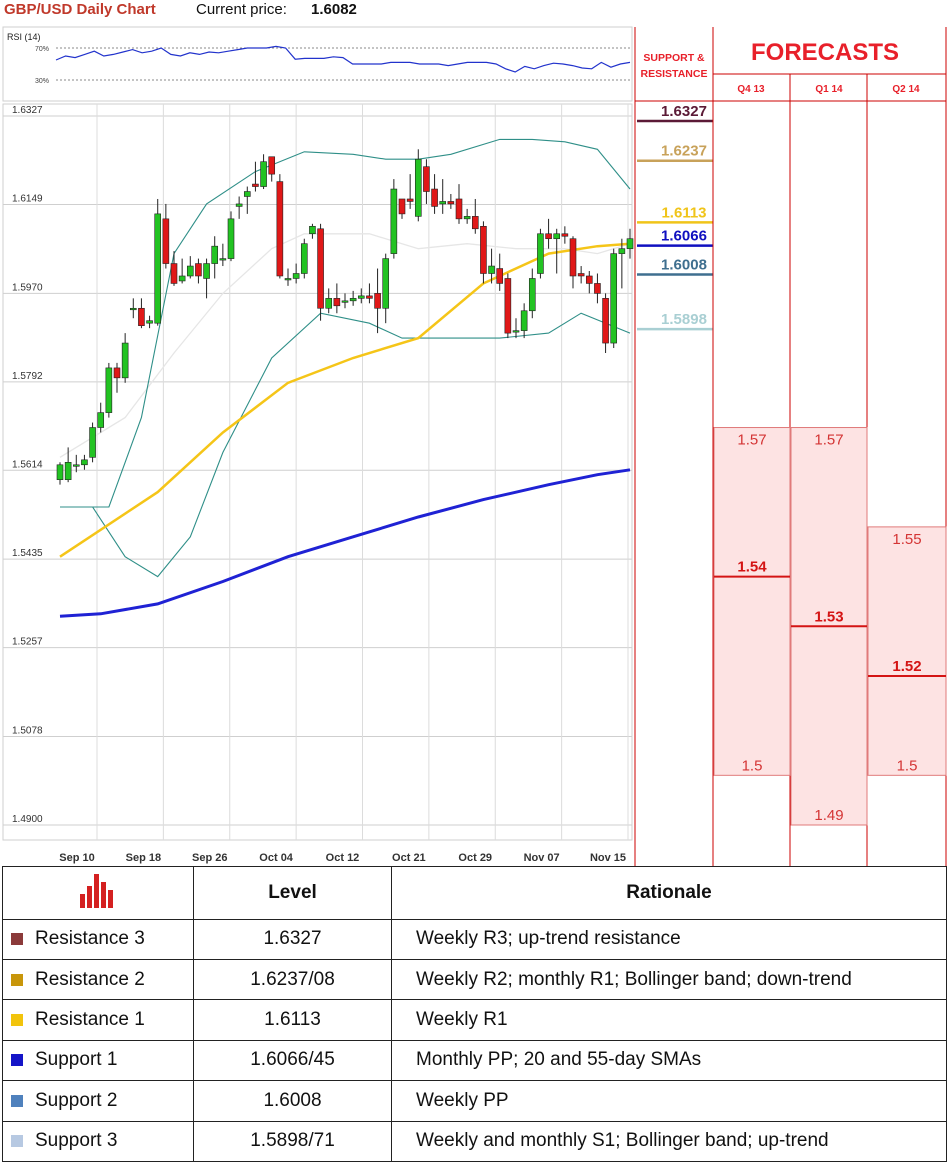 This screenshot has height=1165, width=949. Describe the element at coordinates (292, 939) in the screenshot. I see `level-value: 1.6327` at that location.